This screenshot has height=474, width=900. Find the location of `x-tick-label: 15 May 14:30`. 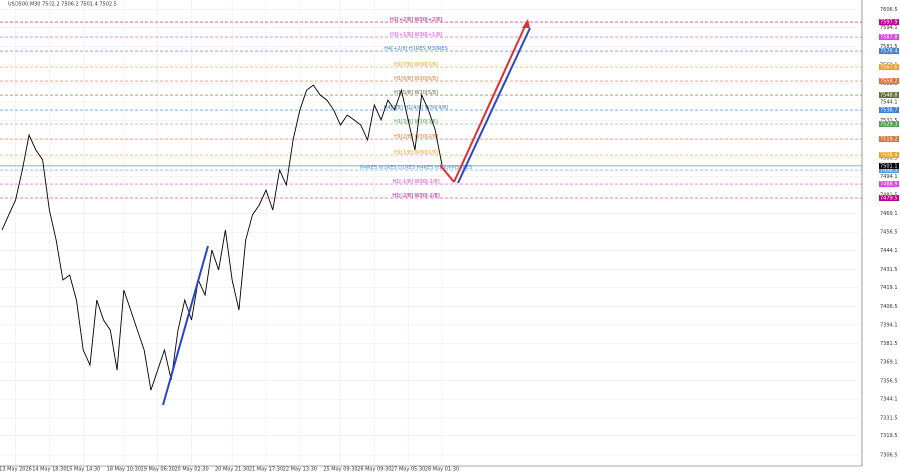

x-tick-label: 15 May 14:30 is located at coordinates (83, 470).